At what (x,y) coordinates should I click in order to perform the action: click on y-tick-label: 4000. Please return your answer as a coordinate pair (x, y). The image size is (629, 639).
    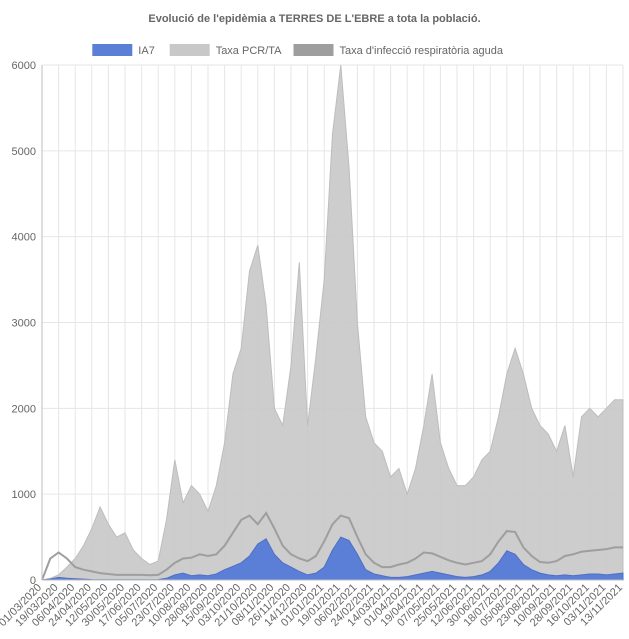
    Looking at the image, I should click on (24, 238).